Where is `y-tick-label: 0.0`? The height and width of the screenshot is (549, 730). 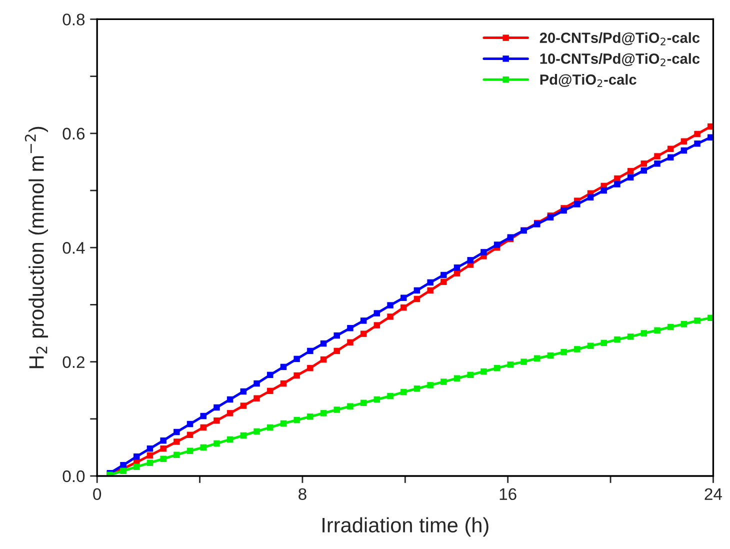
y-tick-label: 0.0 is located at coordinates (73, 476).